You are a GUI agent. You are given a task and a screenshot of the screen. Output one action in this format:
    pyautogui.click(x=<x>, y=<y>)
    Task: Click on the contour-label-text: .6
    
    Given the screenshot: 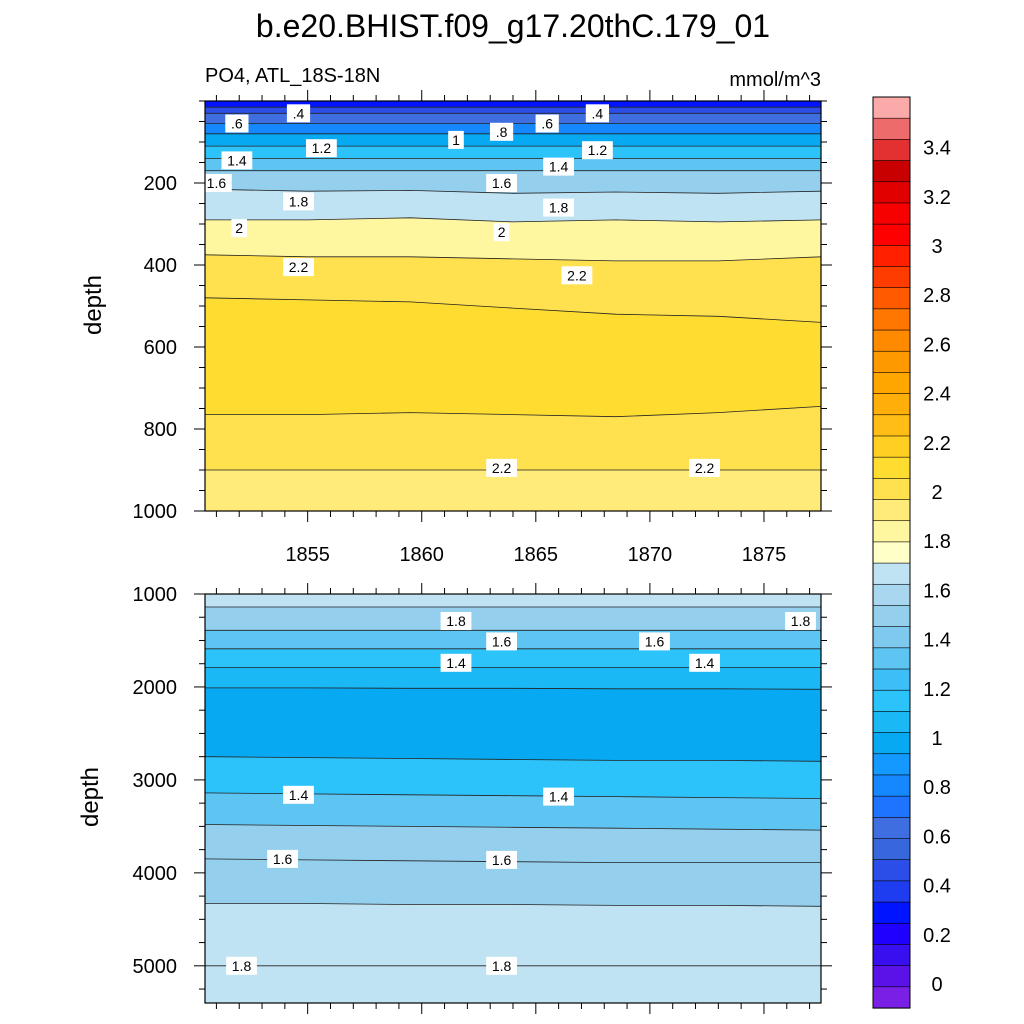 What is the action you would take?
    pyautogui.click(x=237, y=124)
    